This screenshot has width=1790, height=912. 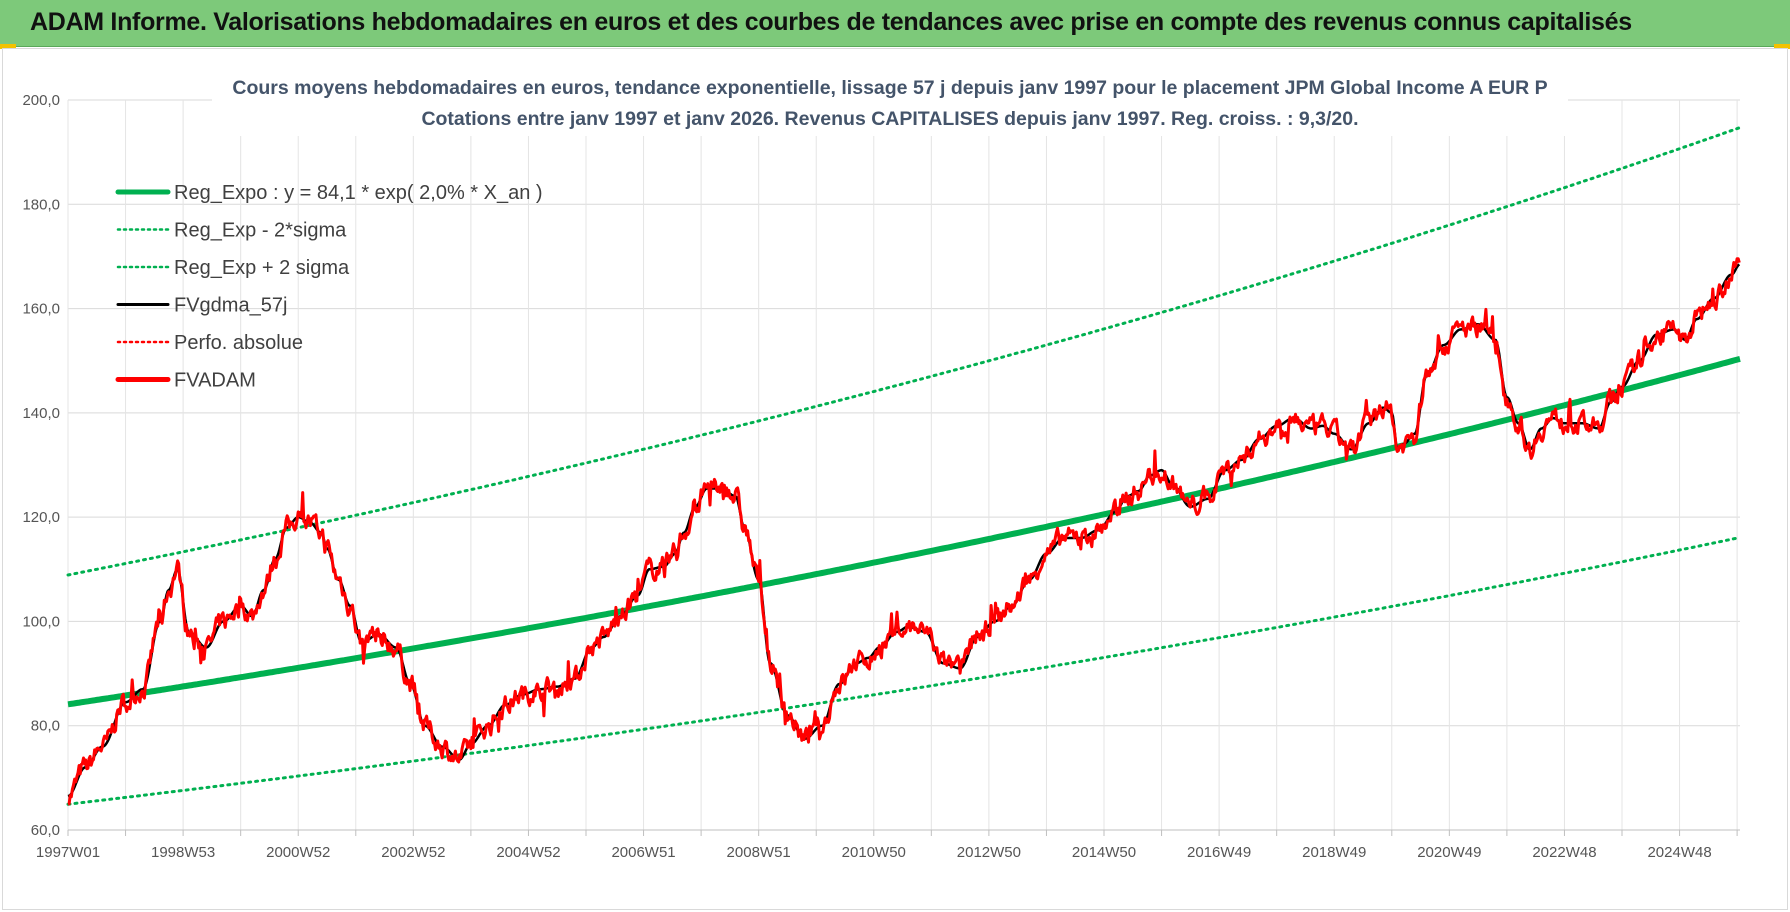 I want to click on legend-label: FVgdma_57j, so click(x=230, y=306).